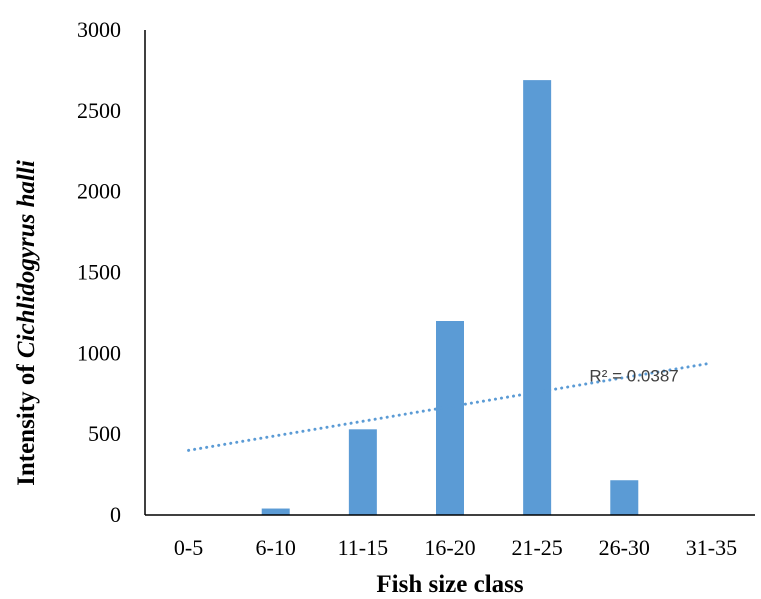  Describe the element at coordinates (104, 433) in the screenshot. I see `y-tick-label: 500` at that location.